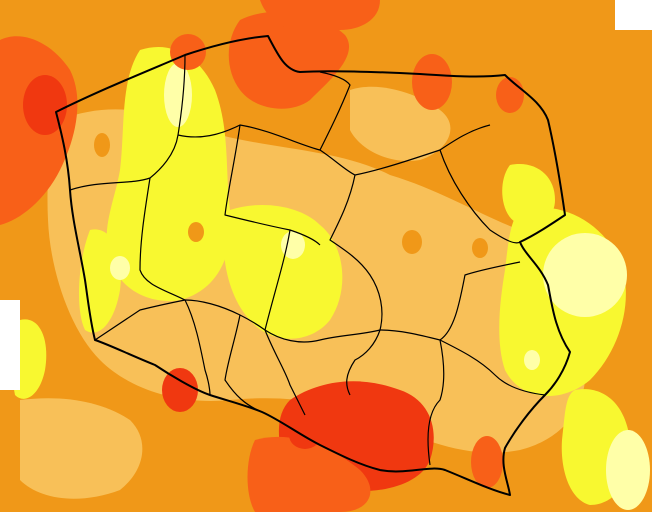 This screenshot has width=652, height=512. I want to click on zone-yellow-northeast, so click(528, 194).